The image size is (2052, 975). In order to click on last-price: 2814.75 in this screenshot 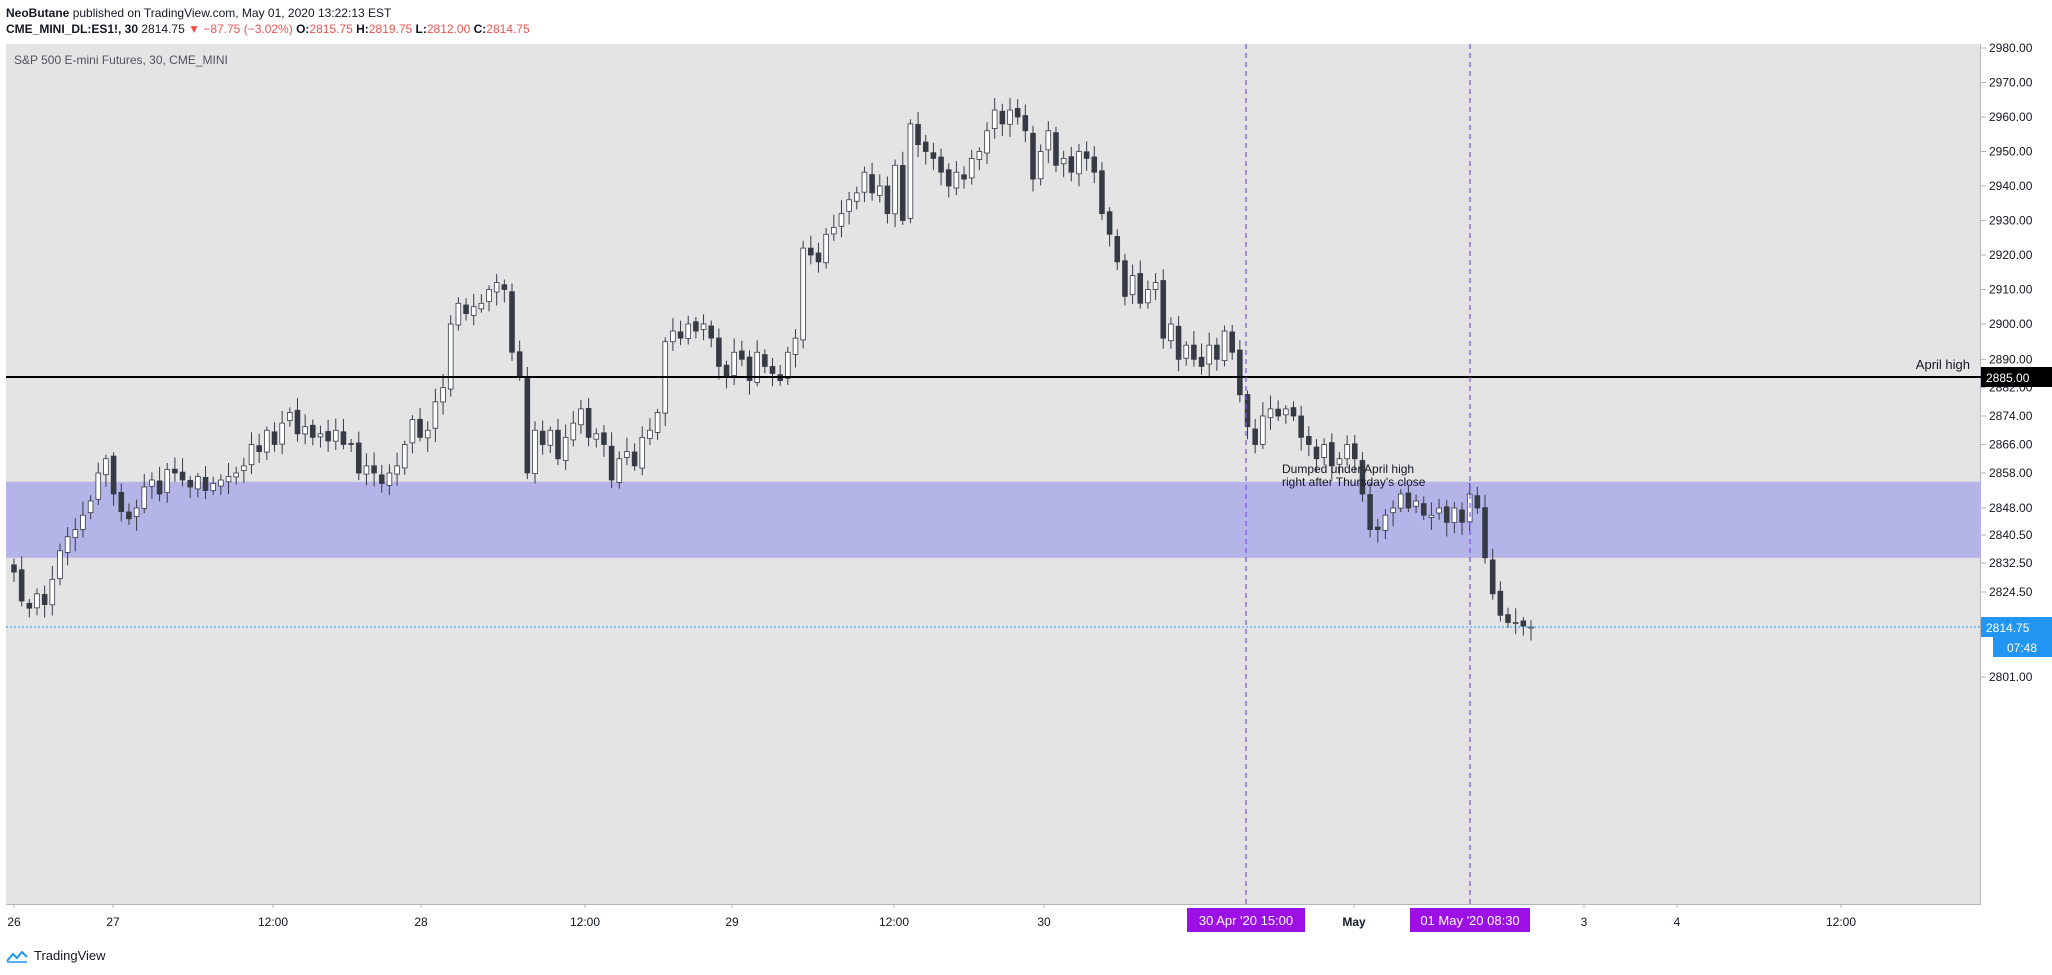, I will do `click(163, 29)`.